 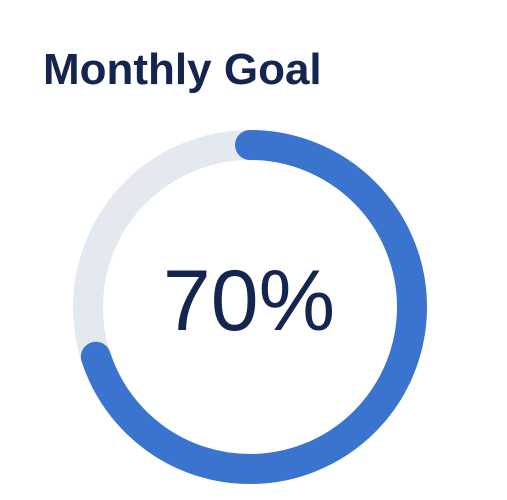 I want to click on widget-title: Monthly Goal, so click(x=182, y=69).